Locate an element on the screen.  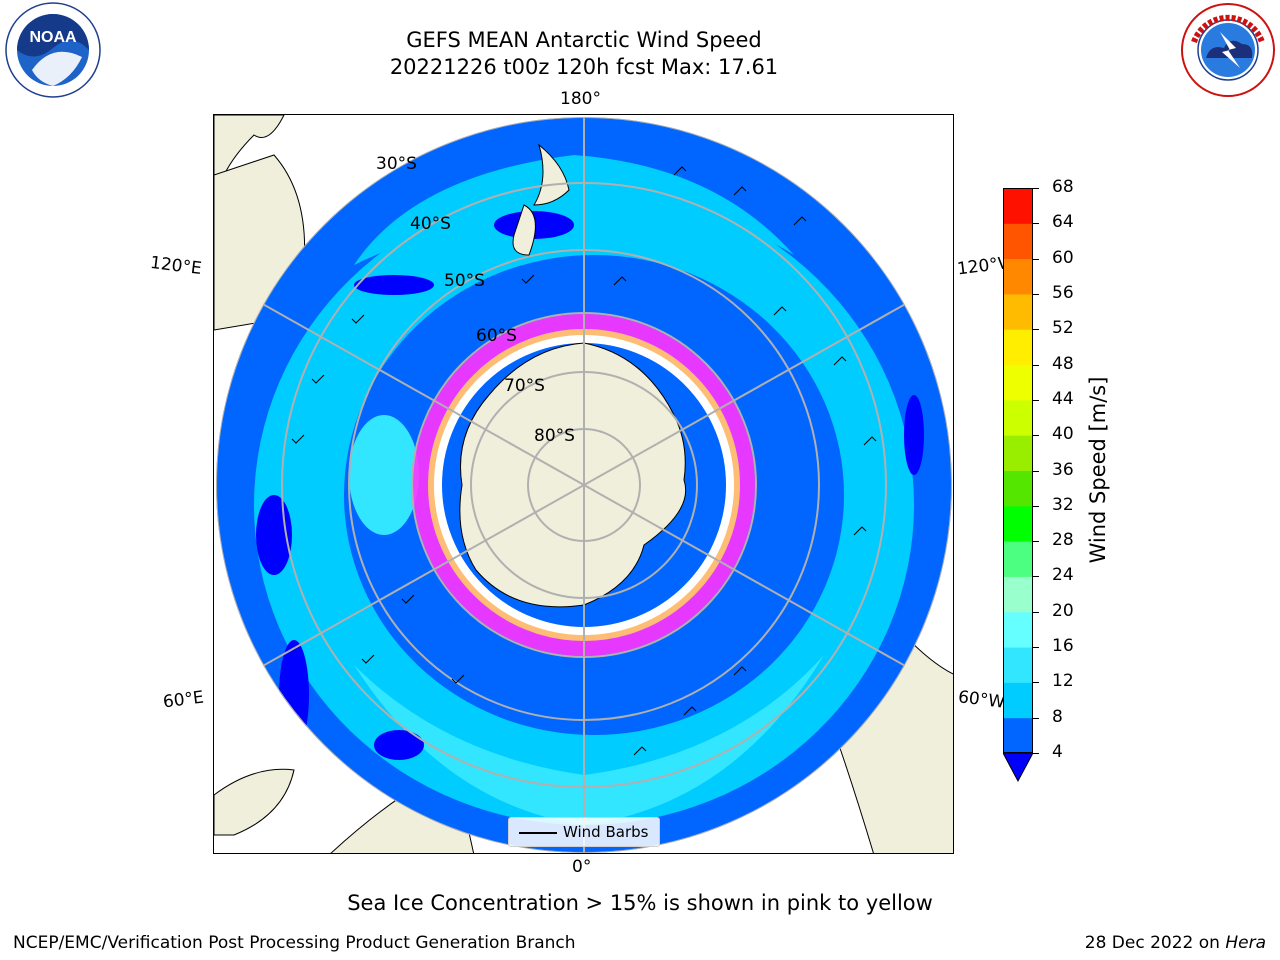
land-madagascar is located at coordinates (254, 802).